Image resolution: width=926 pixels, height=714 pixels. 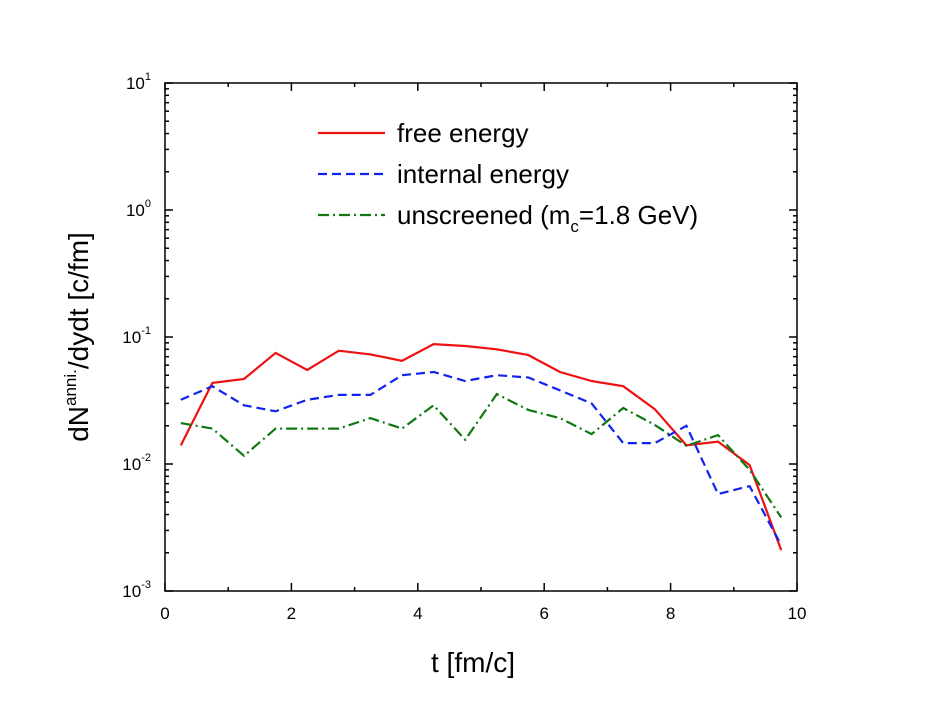 What do you see at coordinates (797, 613) in the screenshot?
I see `x-tick-label: 10` at bounding box center [797, 613].